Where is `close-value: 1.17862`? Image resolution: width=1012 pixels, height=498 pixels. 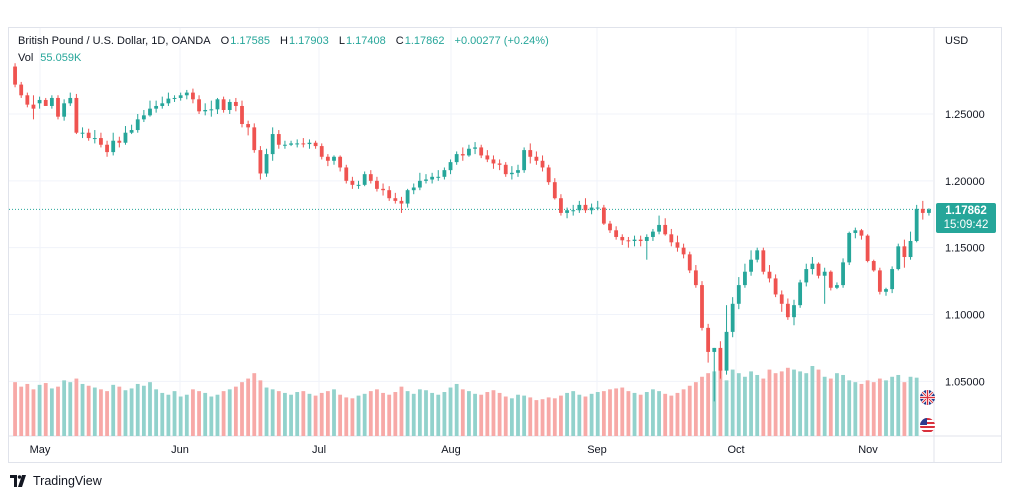
close-value: 1.17862 is located at coordinates (424, 41).